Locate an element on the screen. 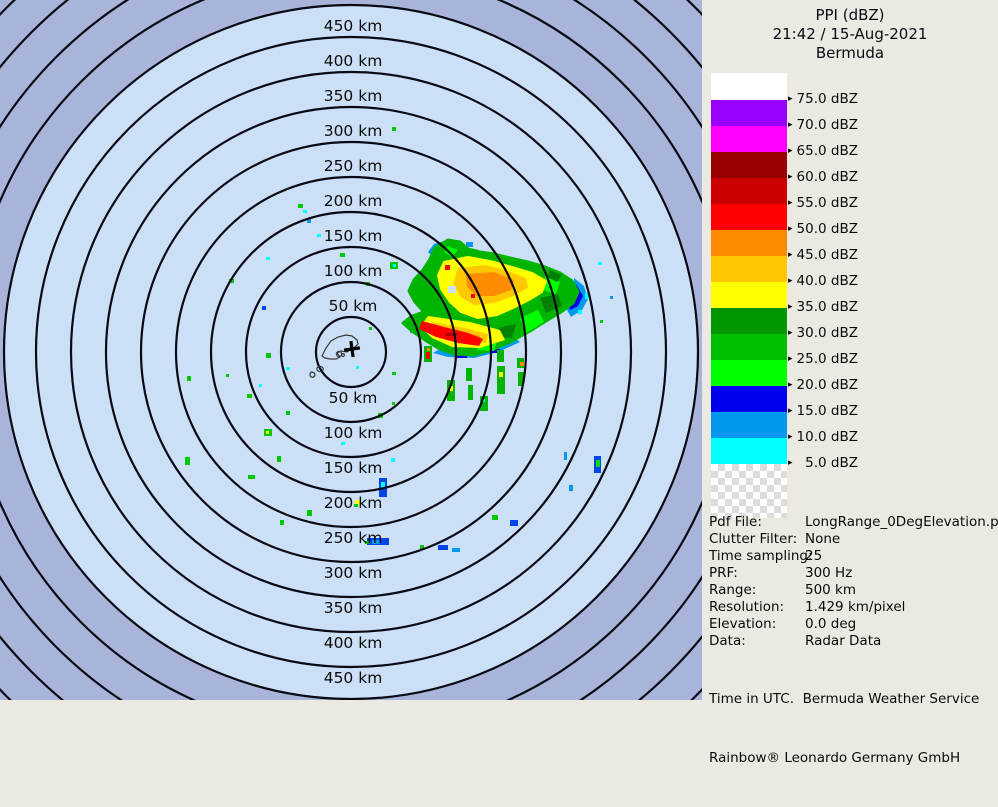 This screenshot has width=998, height=807. range-ring-label-top: 200 km is located at coordinates (353, 201).